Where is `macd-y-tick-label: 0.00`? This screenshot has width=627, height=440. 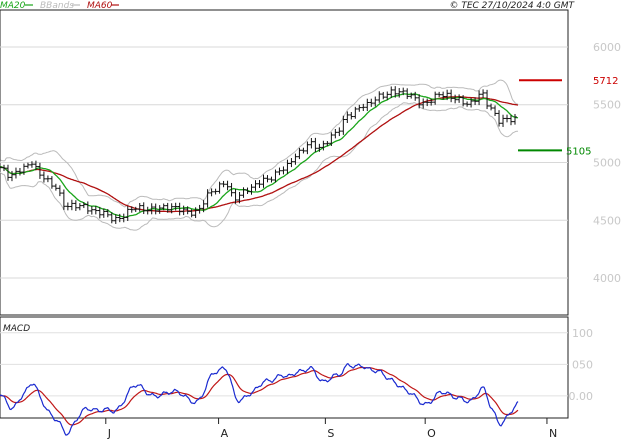 macd-y-tick-label: 0.00 is located at coordinates (581, 396).